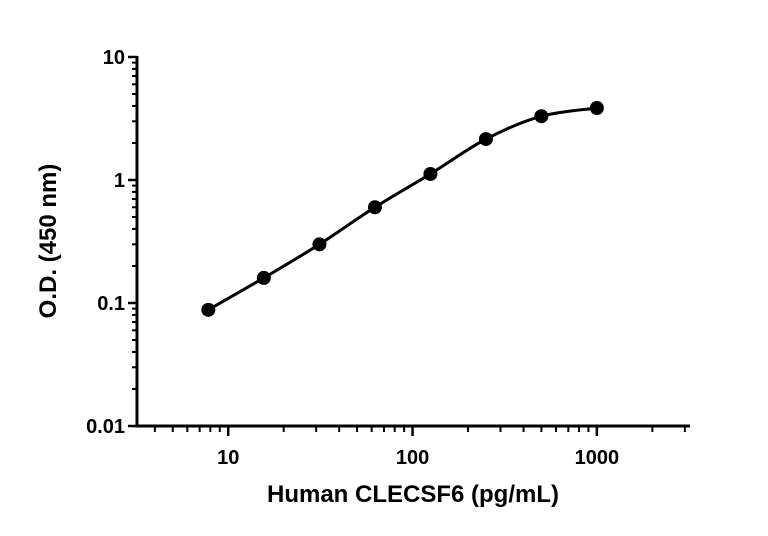 The image size is (768, 536). What do you see at coordinates (119, 181) in the screenshot?
I see `y-tick-label: 1` at bounding box center [119, 181].